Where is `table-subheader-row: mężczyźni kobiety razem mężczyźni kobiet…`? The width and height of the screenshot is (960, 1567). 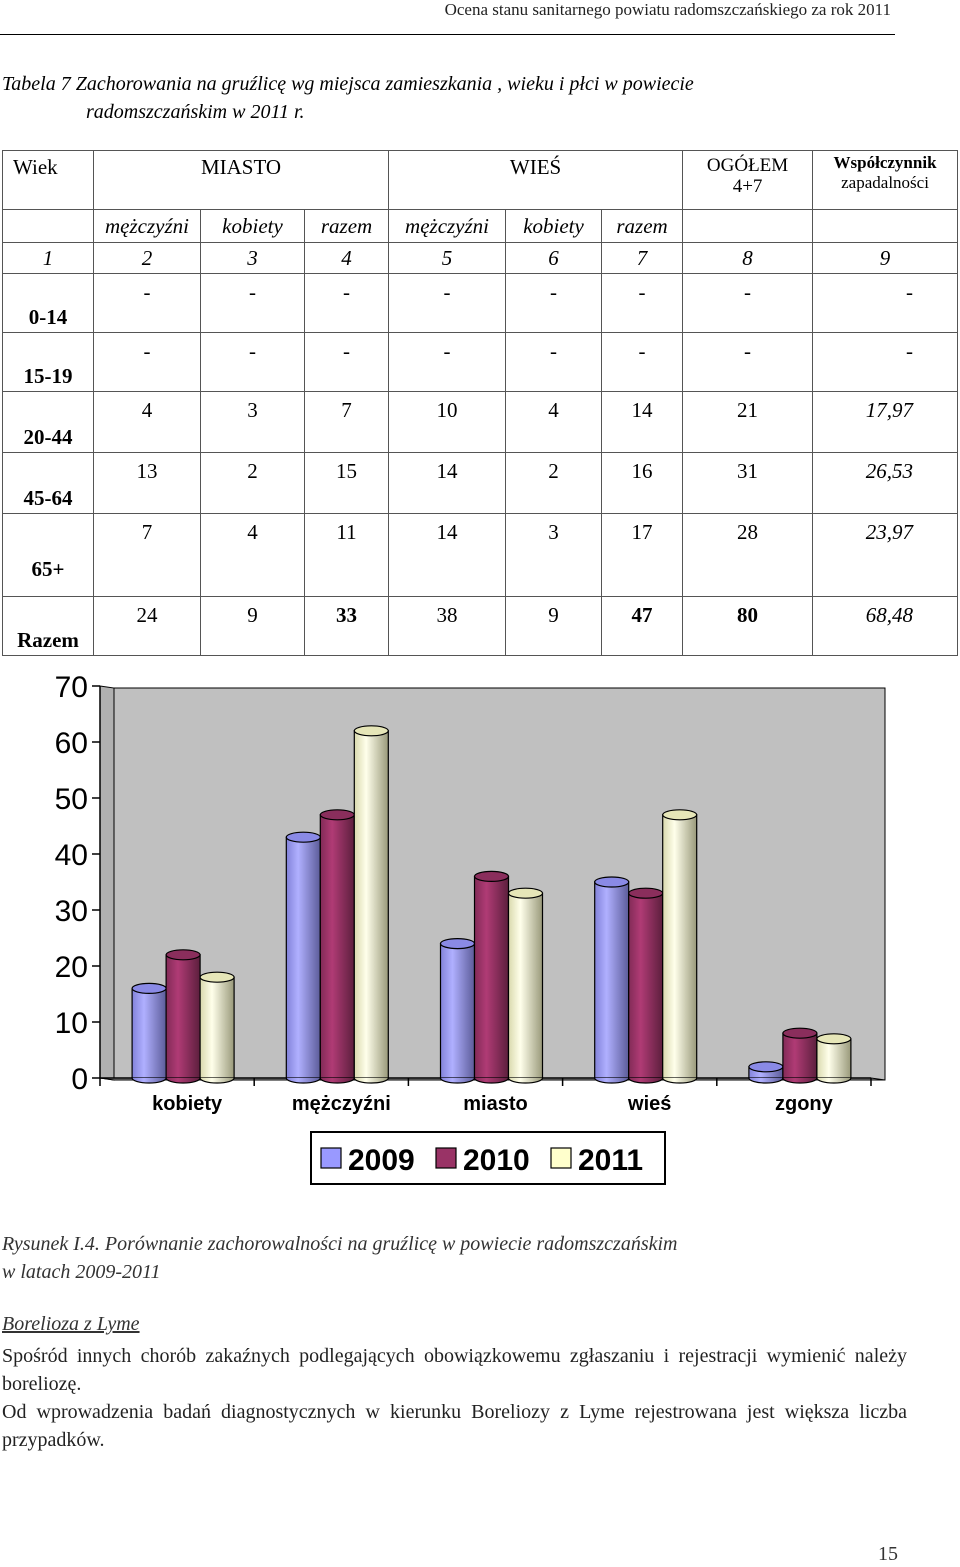 table-subheader-row: mężczyźni kobiety razem mężczyźni kobiet… is located at coordinates (480, 226).